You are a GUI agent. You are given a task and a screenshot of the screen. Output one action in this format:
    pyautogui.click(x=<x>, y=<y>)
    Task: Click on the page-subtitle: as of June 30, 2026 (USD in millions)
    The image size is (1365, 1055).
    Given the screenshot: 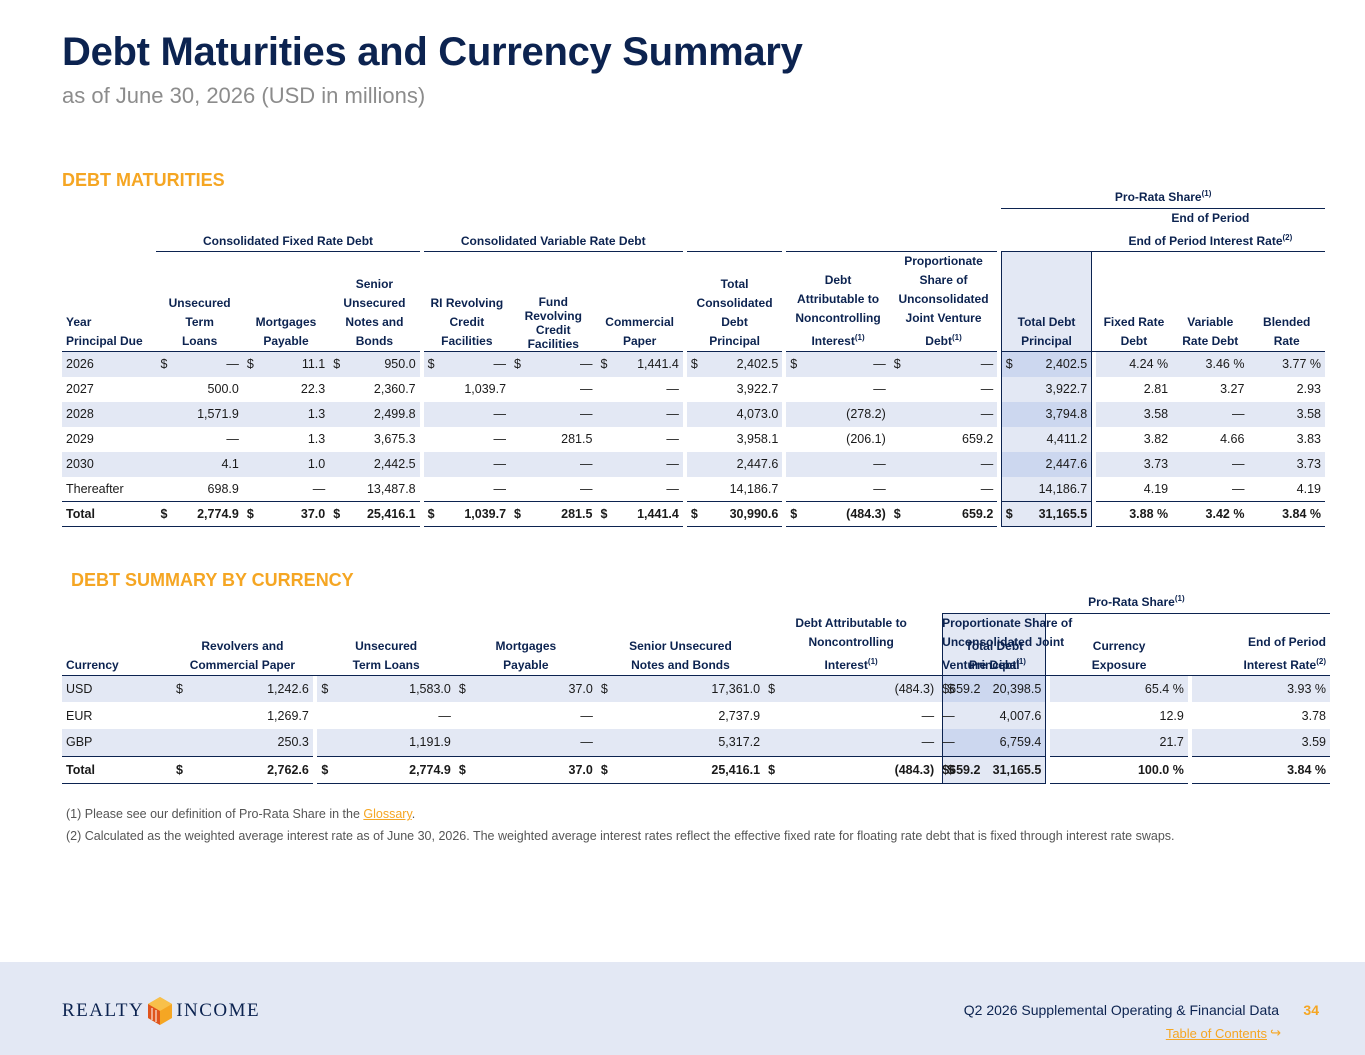 What is the action you would take?
    pyautogui.click(x=244, y=95)
    